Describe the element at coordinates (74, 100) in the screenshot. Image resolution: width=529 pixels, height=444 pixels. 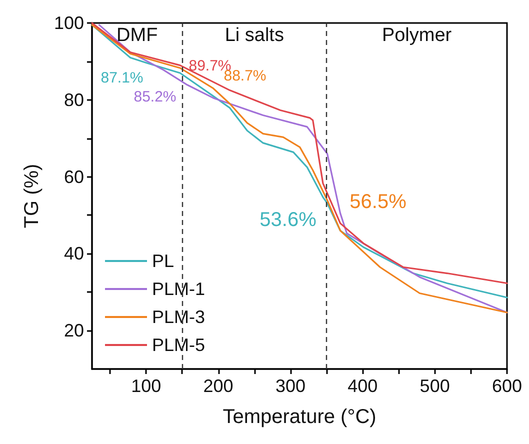
I see `y-tick-label: 80` at that location.